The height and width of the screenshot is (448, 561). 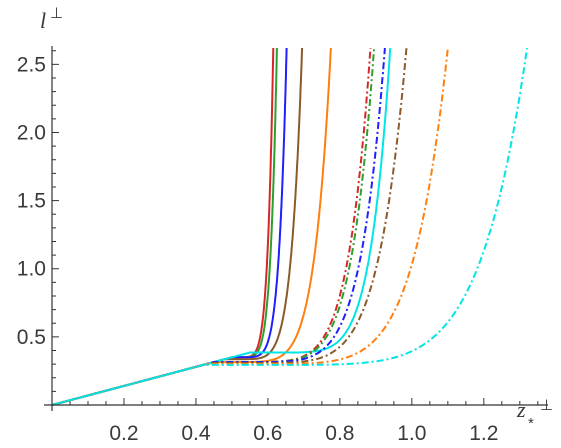 I want to click on x-tick-label: 1.0, so click(x=411, y=433).